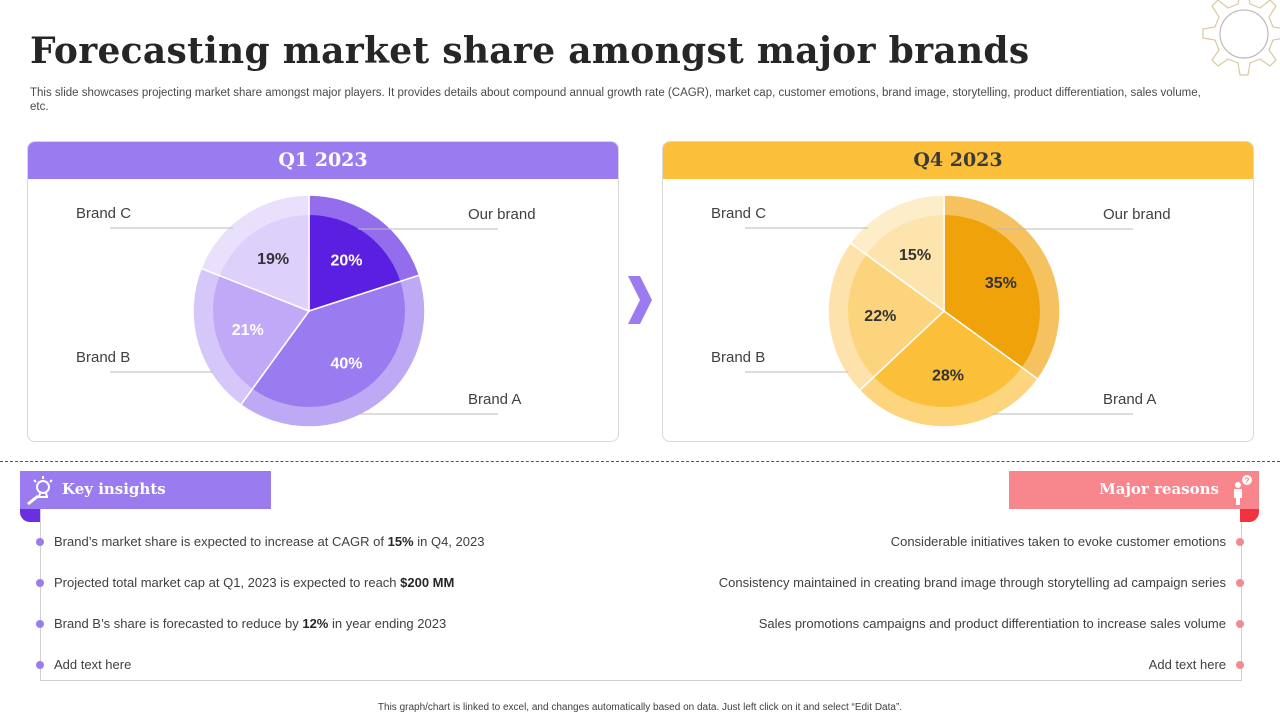 The width and height of the screenshot is (1280, 720). I want to click on reason-item-4: Add text here, so click(1196, 665).